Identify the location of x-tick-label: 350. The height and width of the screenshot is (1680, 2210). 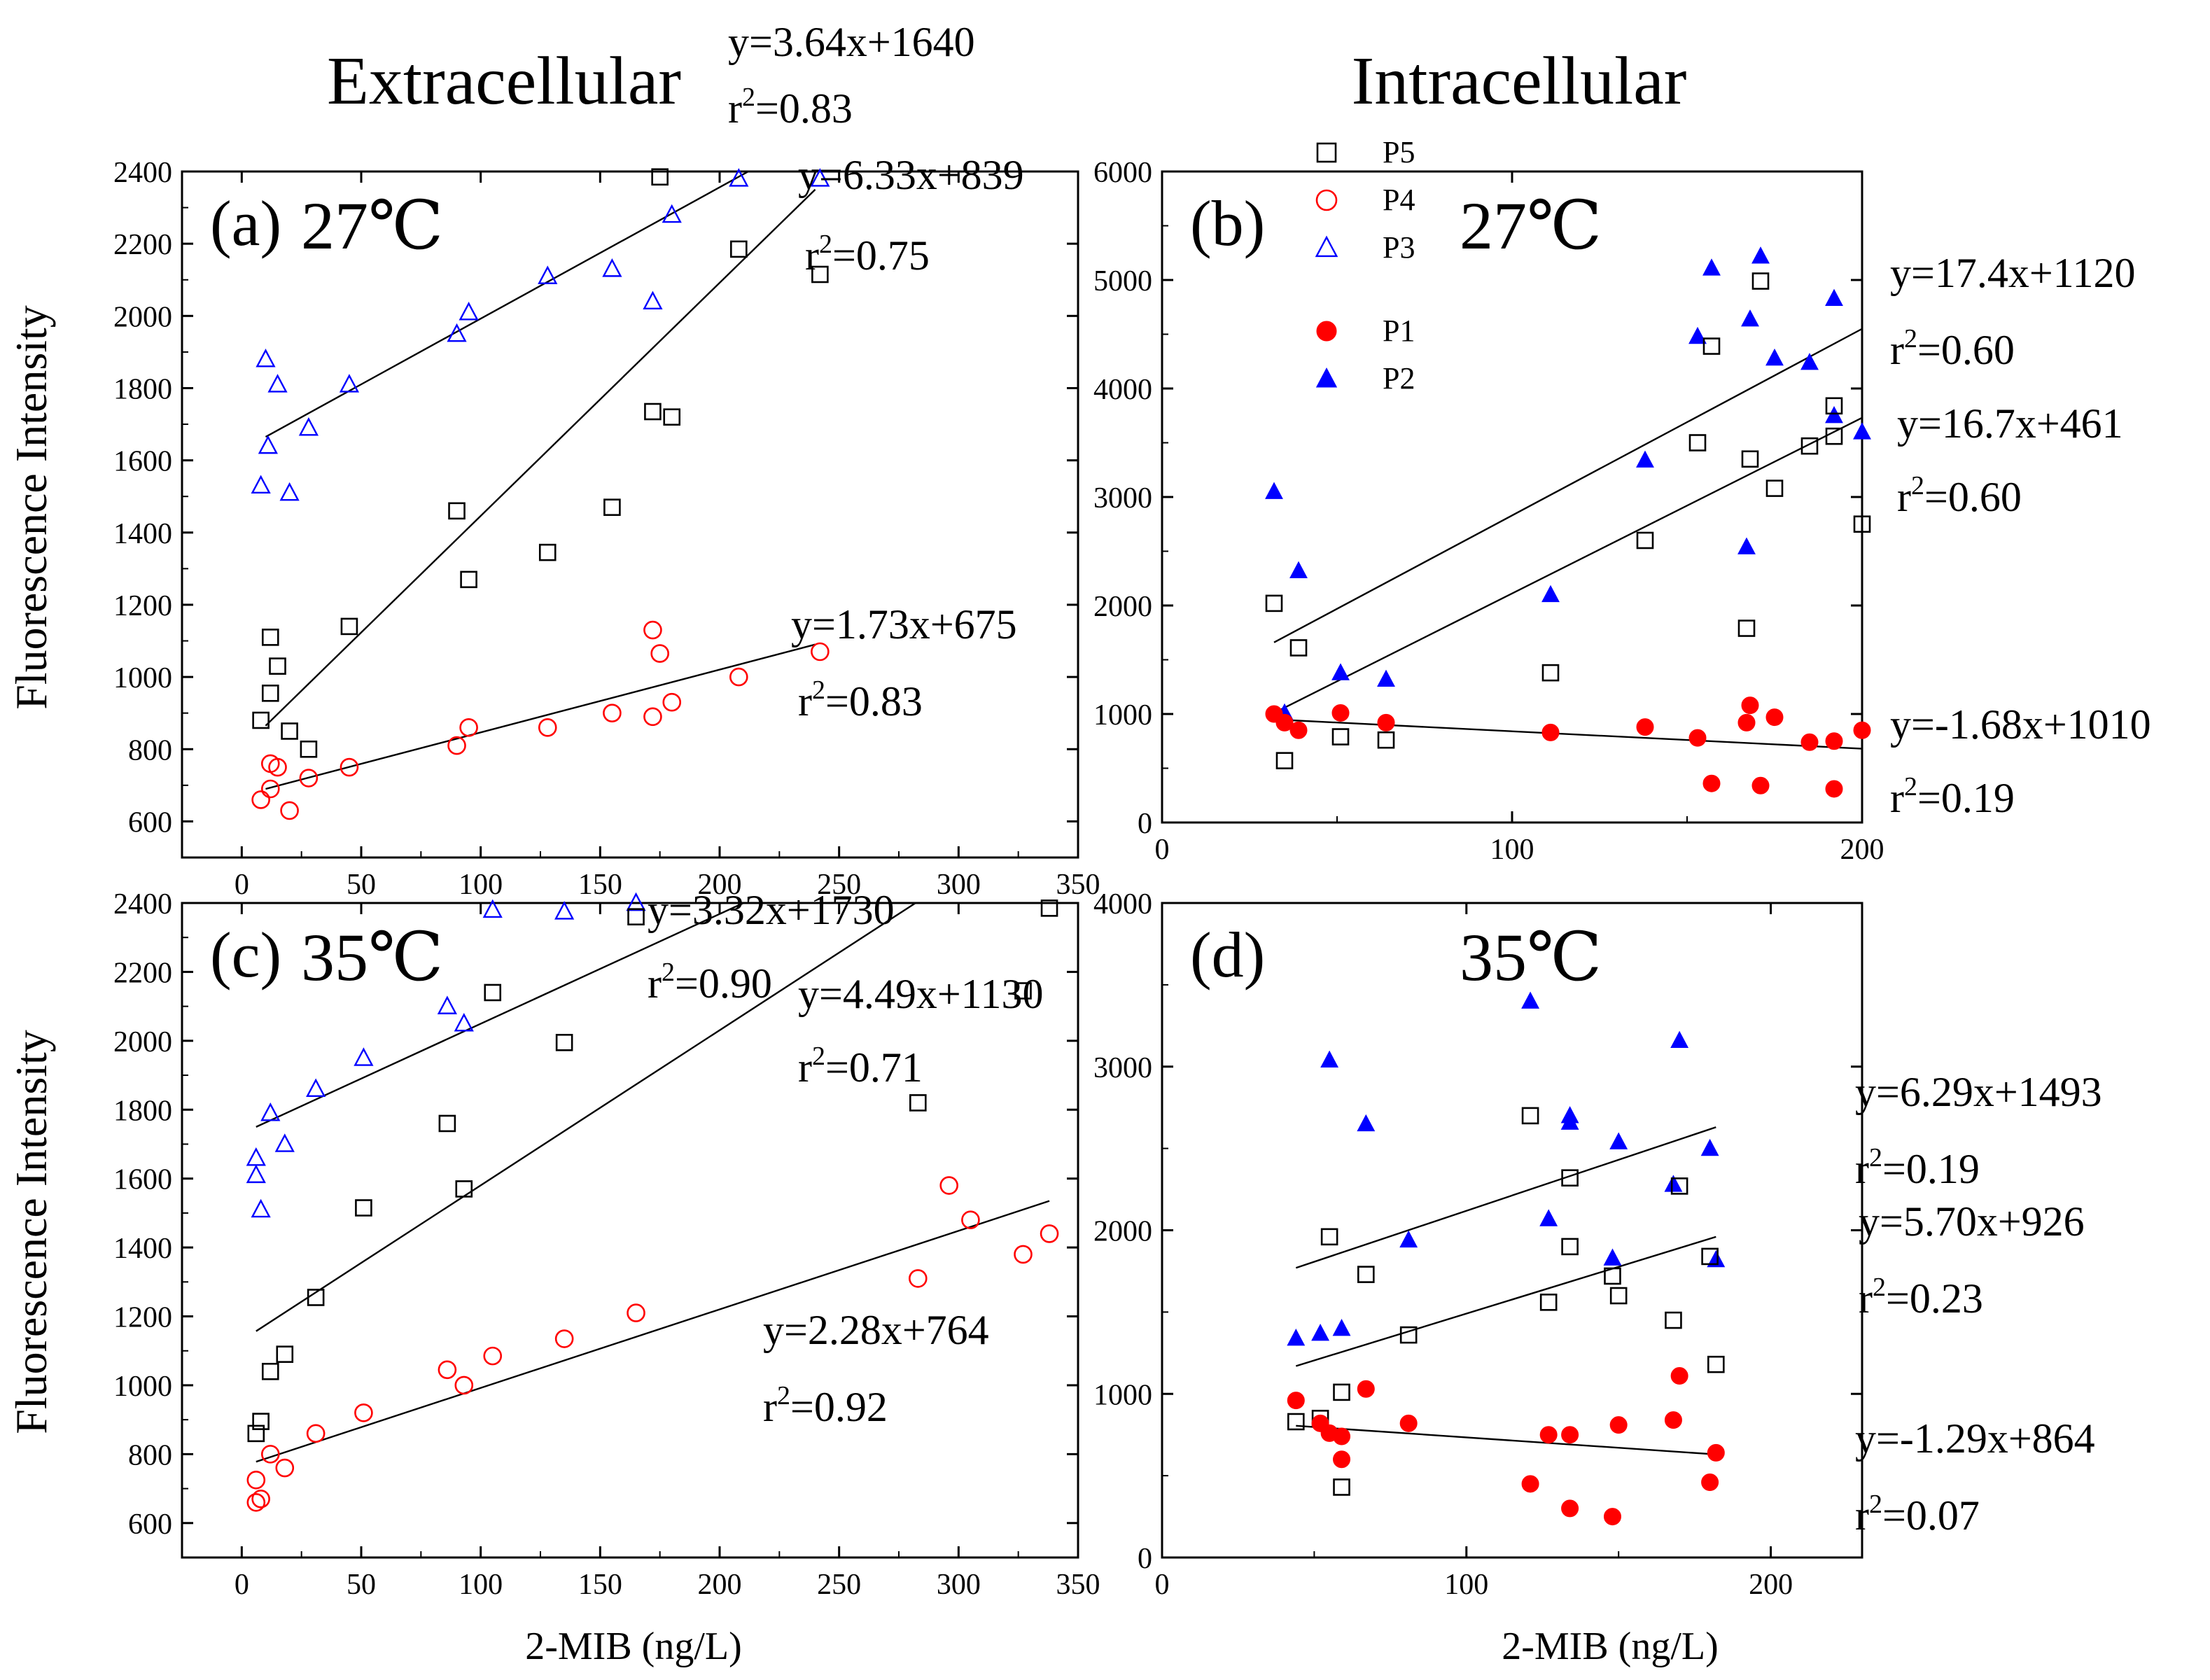
(1078, 1585).